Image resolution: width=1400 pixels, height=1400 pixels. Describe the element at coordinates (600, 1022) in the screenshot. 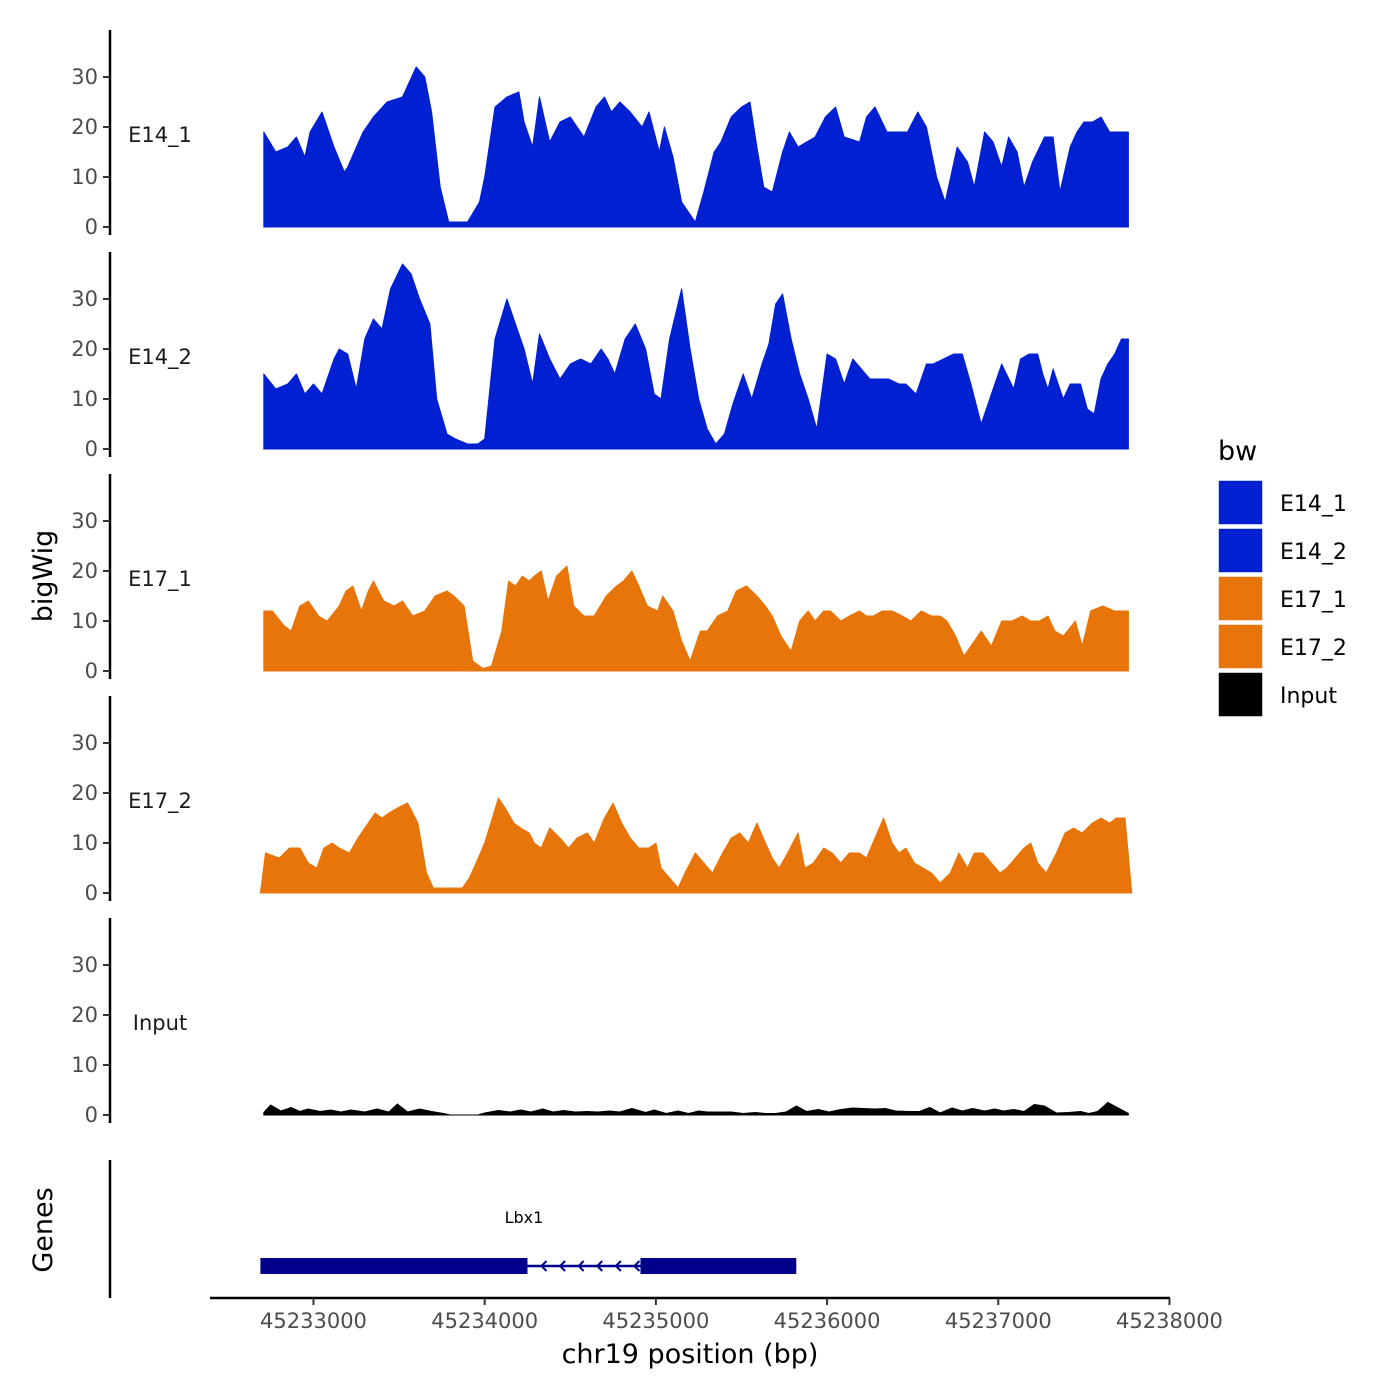

I see `track-panel-input: 0 10 20 30 Input` at that location.